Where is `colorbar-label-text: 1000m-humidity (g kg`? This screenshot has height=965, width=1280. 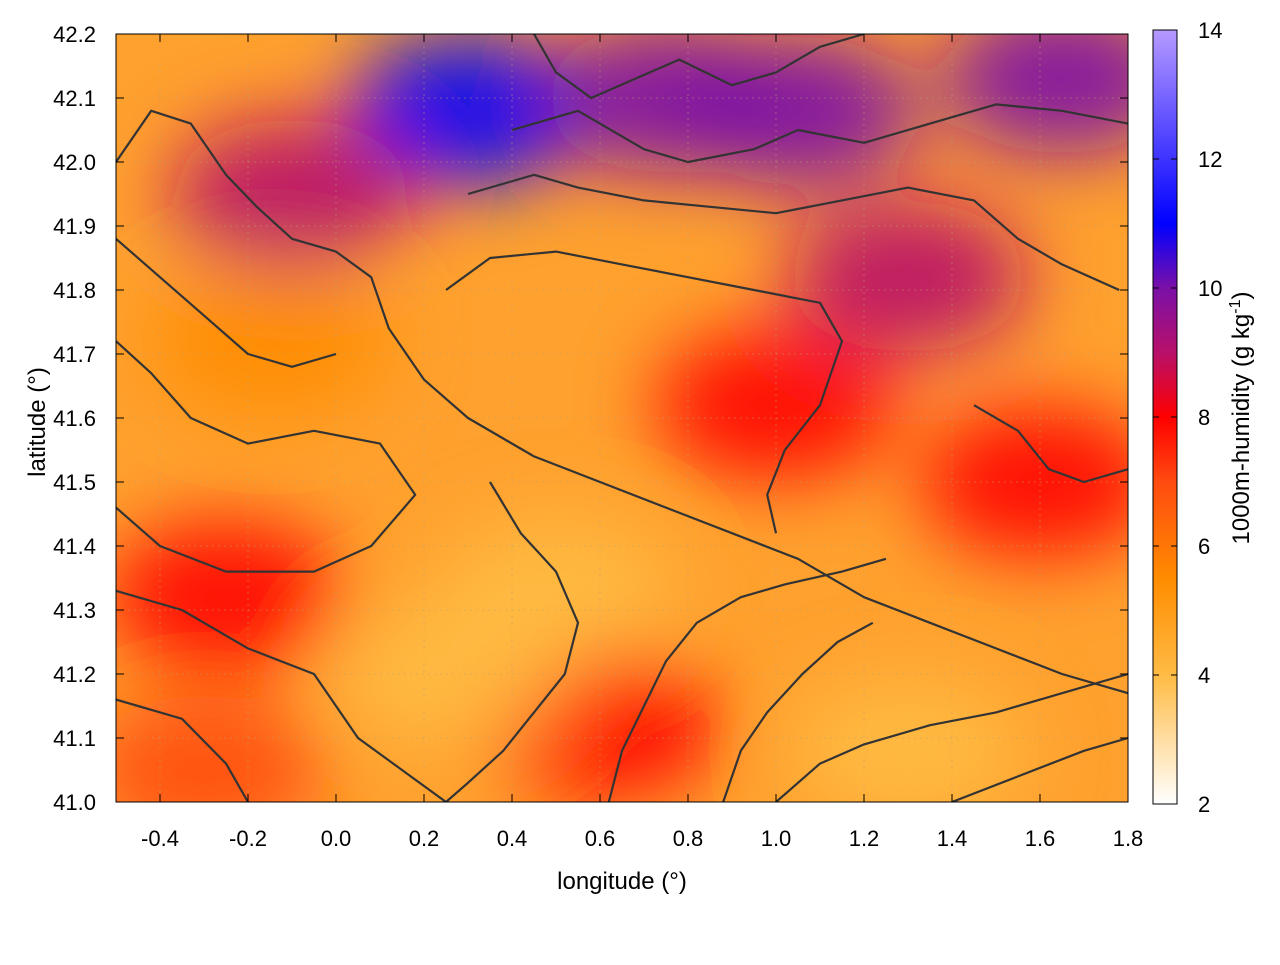
colorbar-label-text: 1000m-humidity (g kg is located at coordinates (1241, 429).